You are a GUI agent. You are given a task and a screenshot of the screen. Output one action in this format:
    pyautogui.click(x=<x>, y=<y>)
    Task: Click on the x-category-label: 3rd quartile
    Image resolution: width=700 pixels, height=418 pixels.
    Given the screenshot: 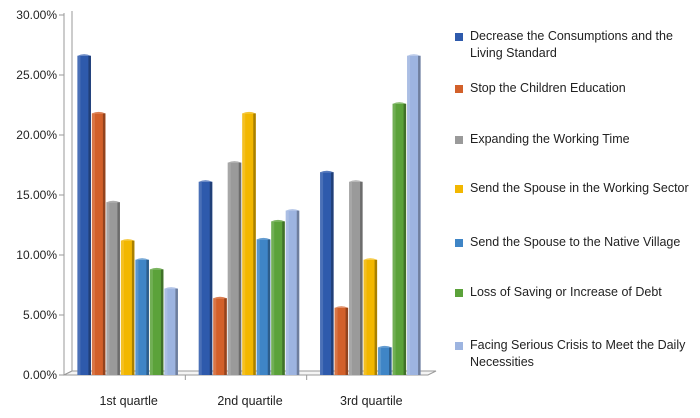 What is the action you would take?
    pyautogui.click(x=371, y=401)
    